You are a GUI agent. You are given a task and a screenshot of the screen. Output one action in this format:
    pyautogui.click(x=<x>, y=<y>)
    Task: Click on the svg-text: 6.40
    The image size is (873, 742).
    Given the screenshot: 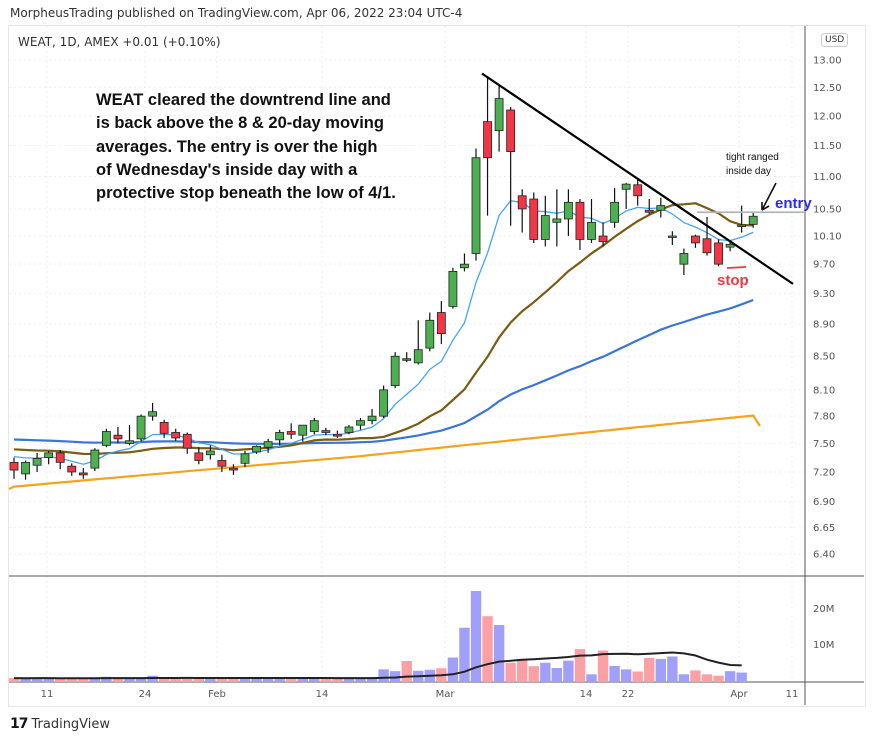 What is the action you would take?
    pyautogui.click(x=824, y=555)
    